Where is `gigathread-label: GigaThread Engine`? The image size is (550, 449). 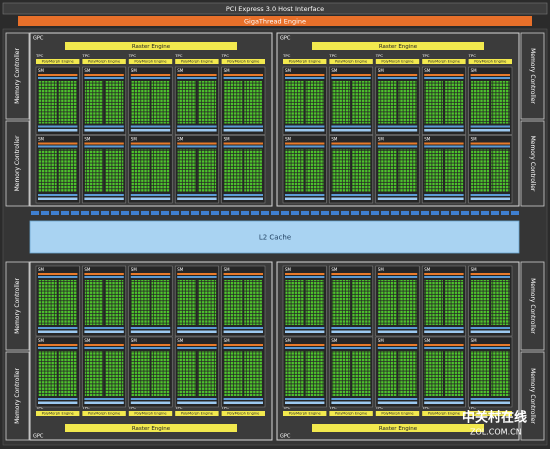
gigathread-label: GigaThread Engine is located at coordinates (275, 22).